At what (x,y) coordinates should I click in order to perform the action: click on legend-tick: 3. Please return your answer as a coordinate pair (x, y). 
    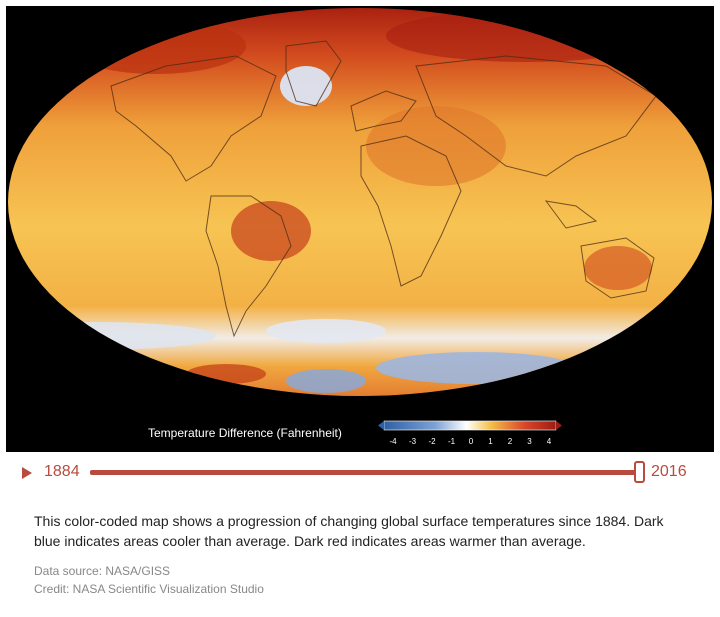
    Looking at the image, I should click on (529, 441).